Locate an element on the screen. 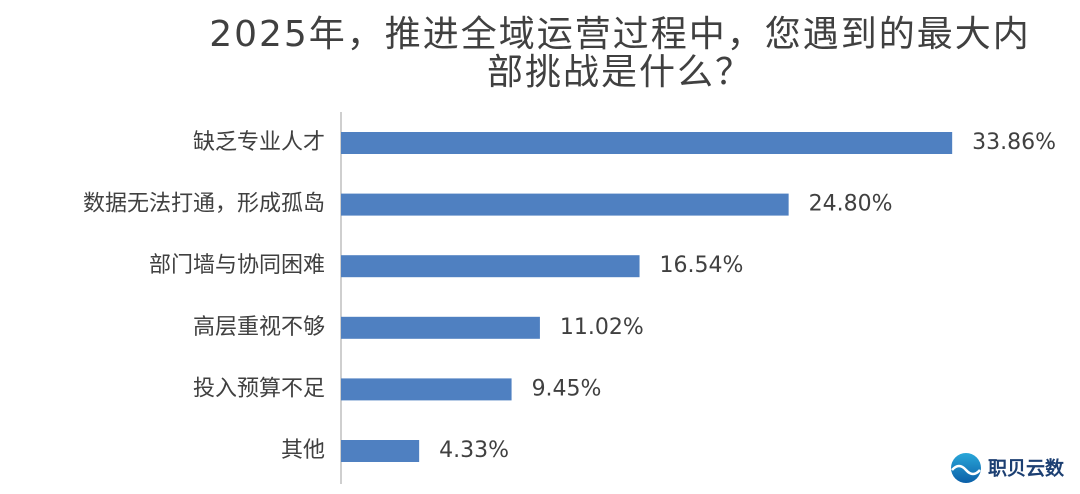  category-label: 缺乏专业人才 is located at coordinates (259, 142).